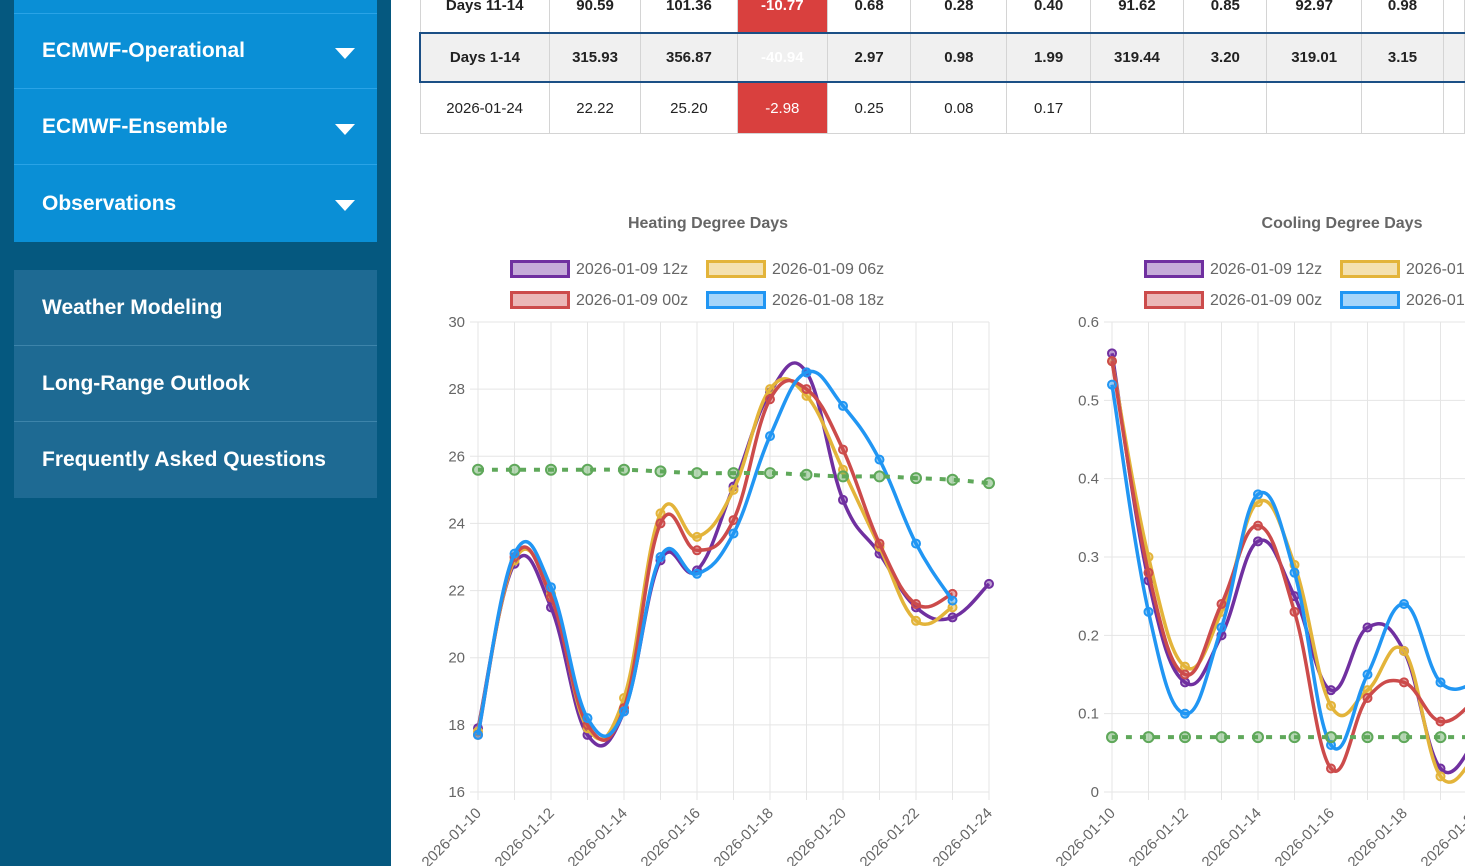 Image resolution: width=1465 pixels, height=866 pixels. I want to click on table-cell: 91.62, so click(1137, 17).